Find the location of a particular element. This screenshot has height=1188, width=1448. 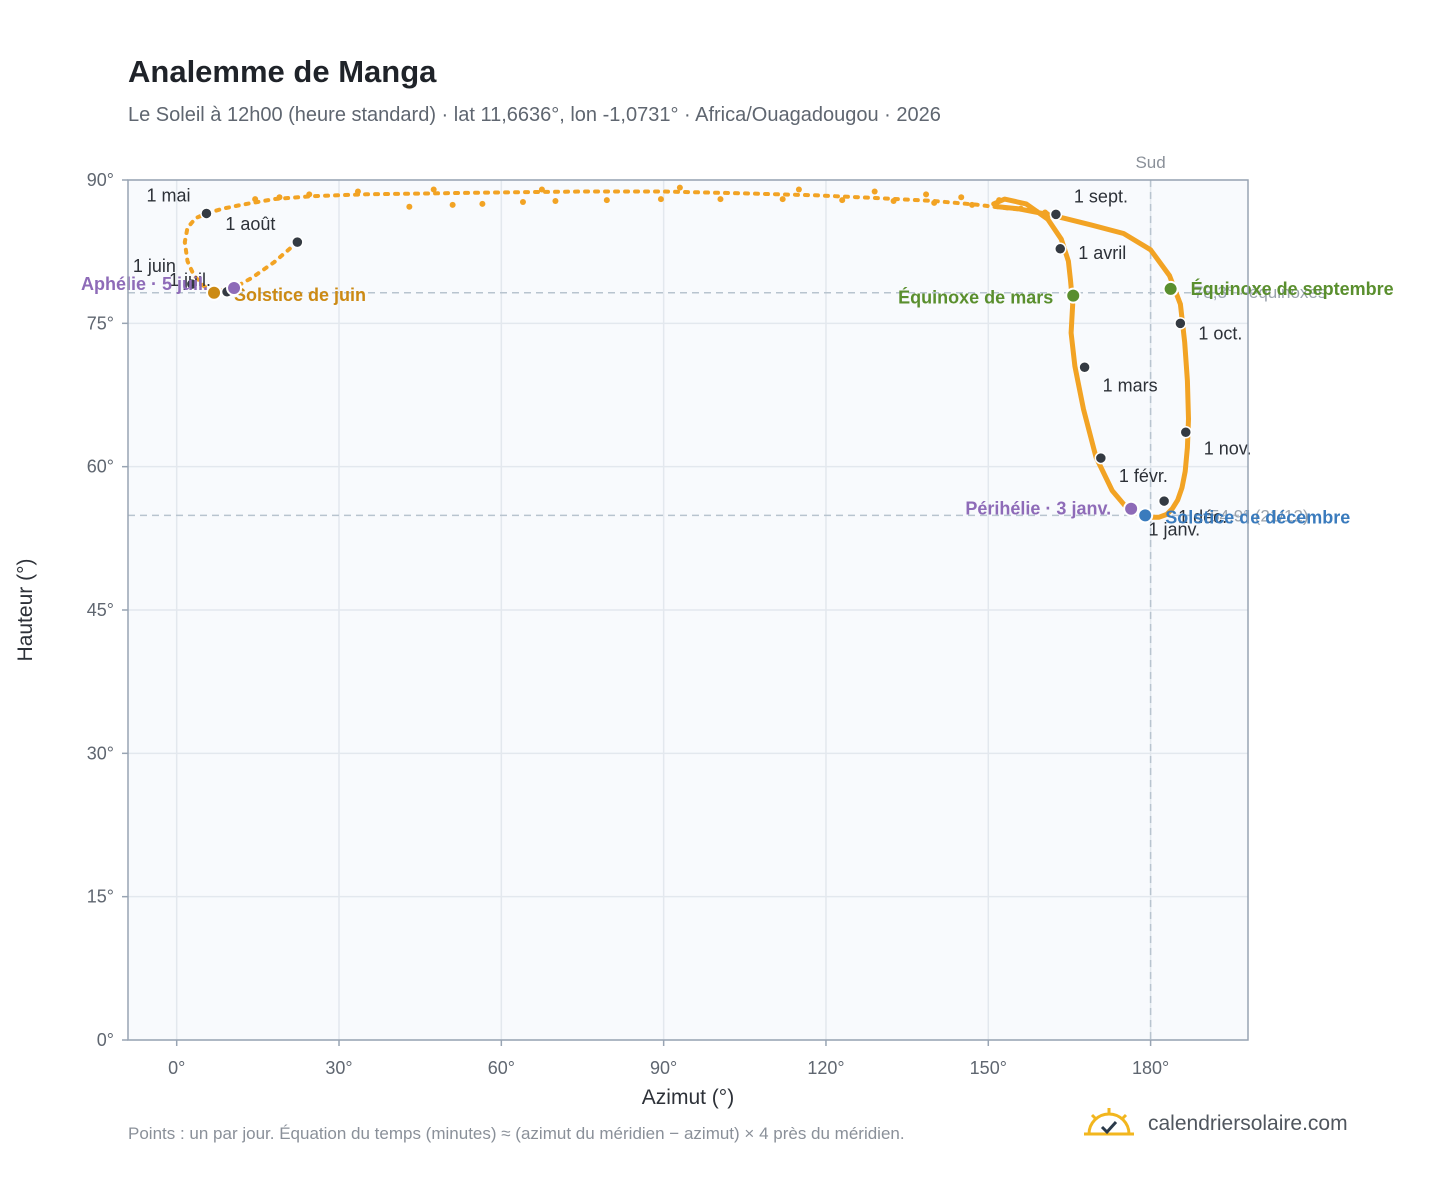

event-label: Équinoxe de septembre is located at coordinates (1292, 288).